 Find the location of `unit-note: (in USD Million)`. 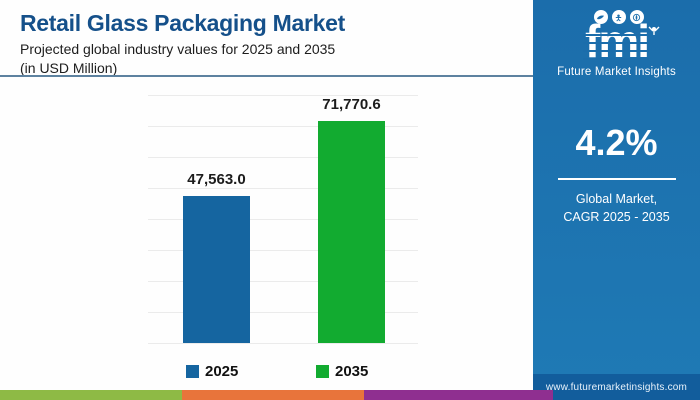

unit-note: (in USD Million) is located at coordinates (69, 68).